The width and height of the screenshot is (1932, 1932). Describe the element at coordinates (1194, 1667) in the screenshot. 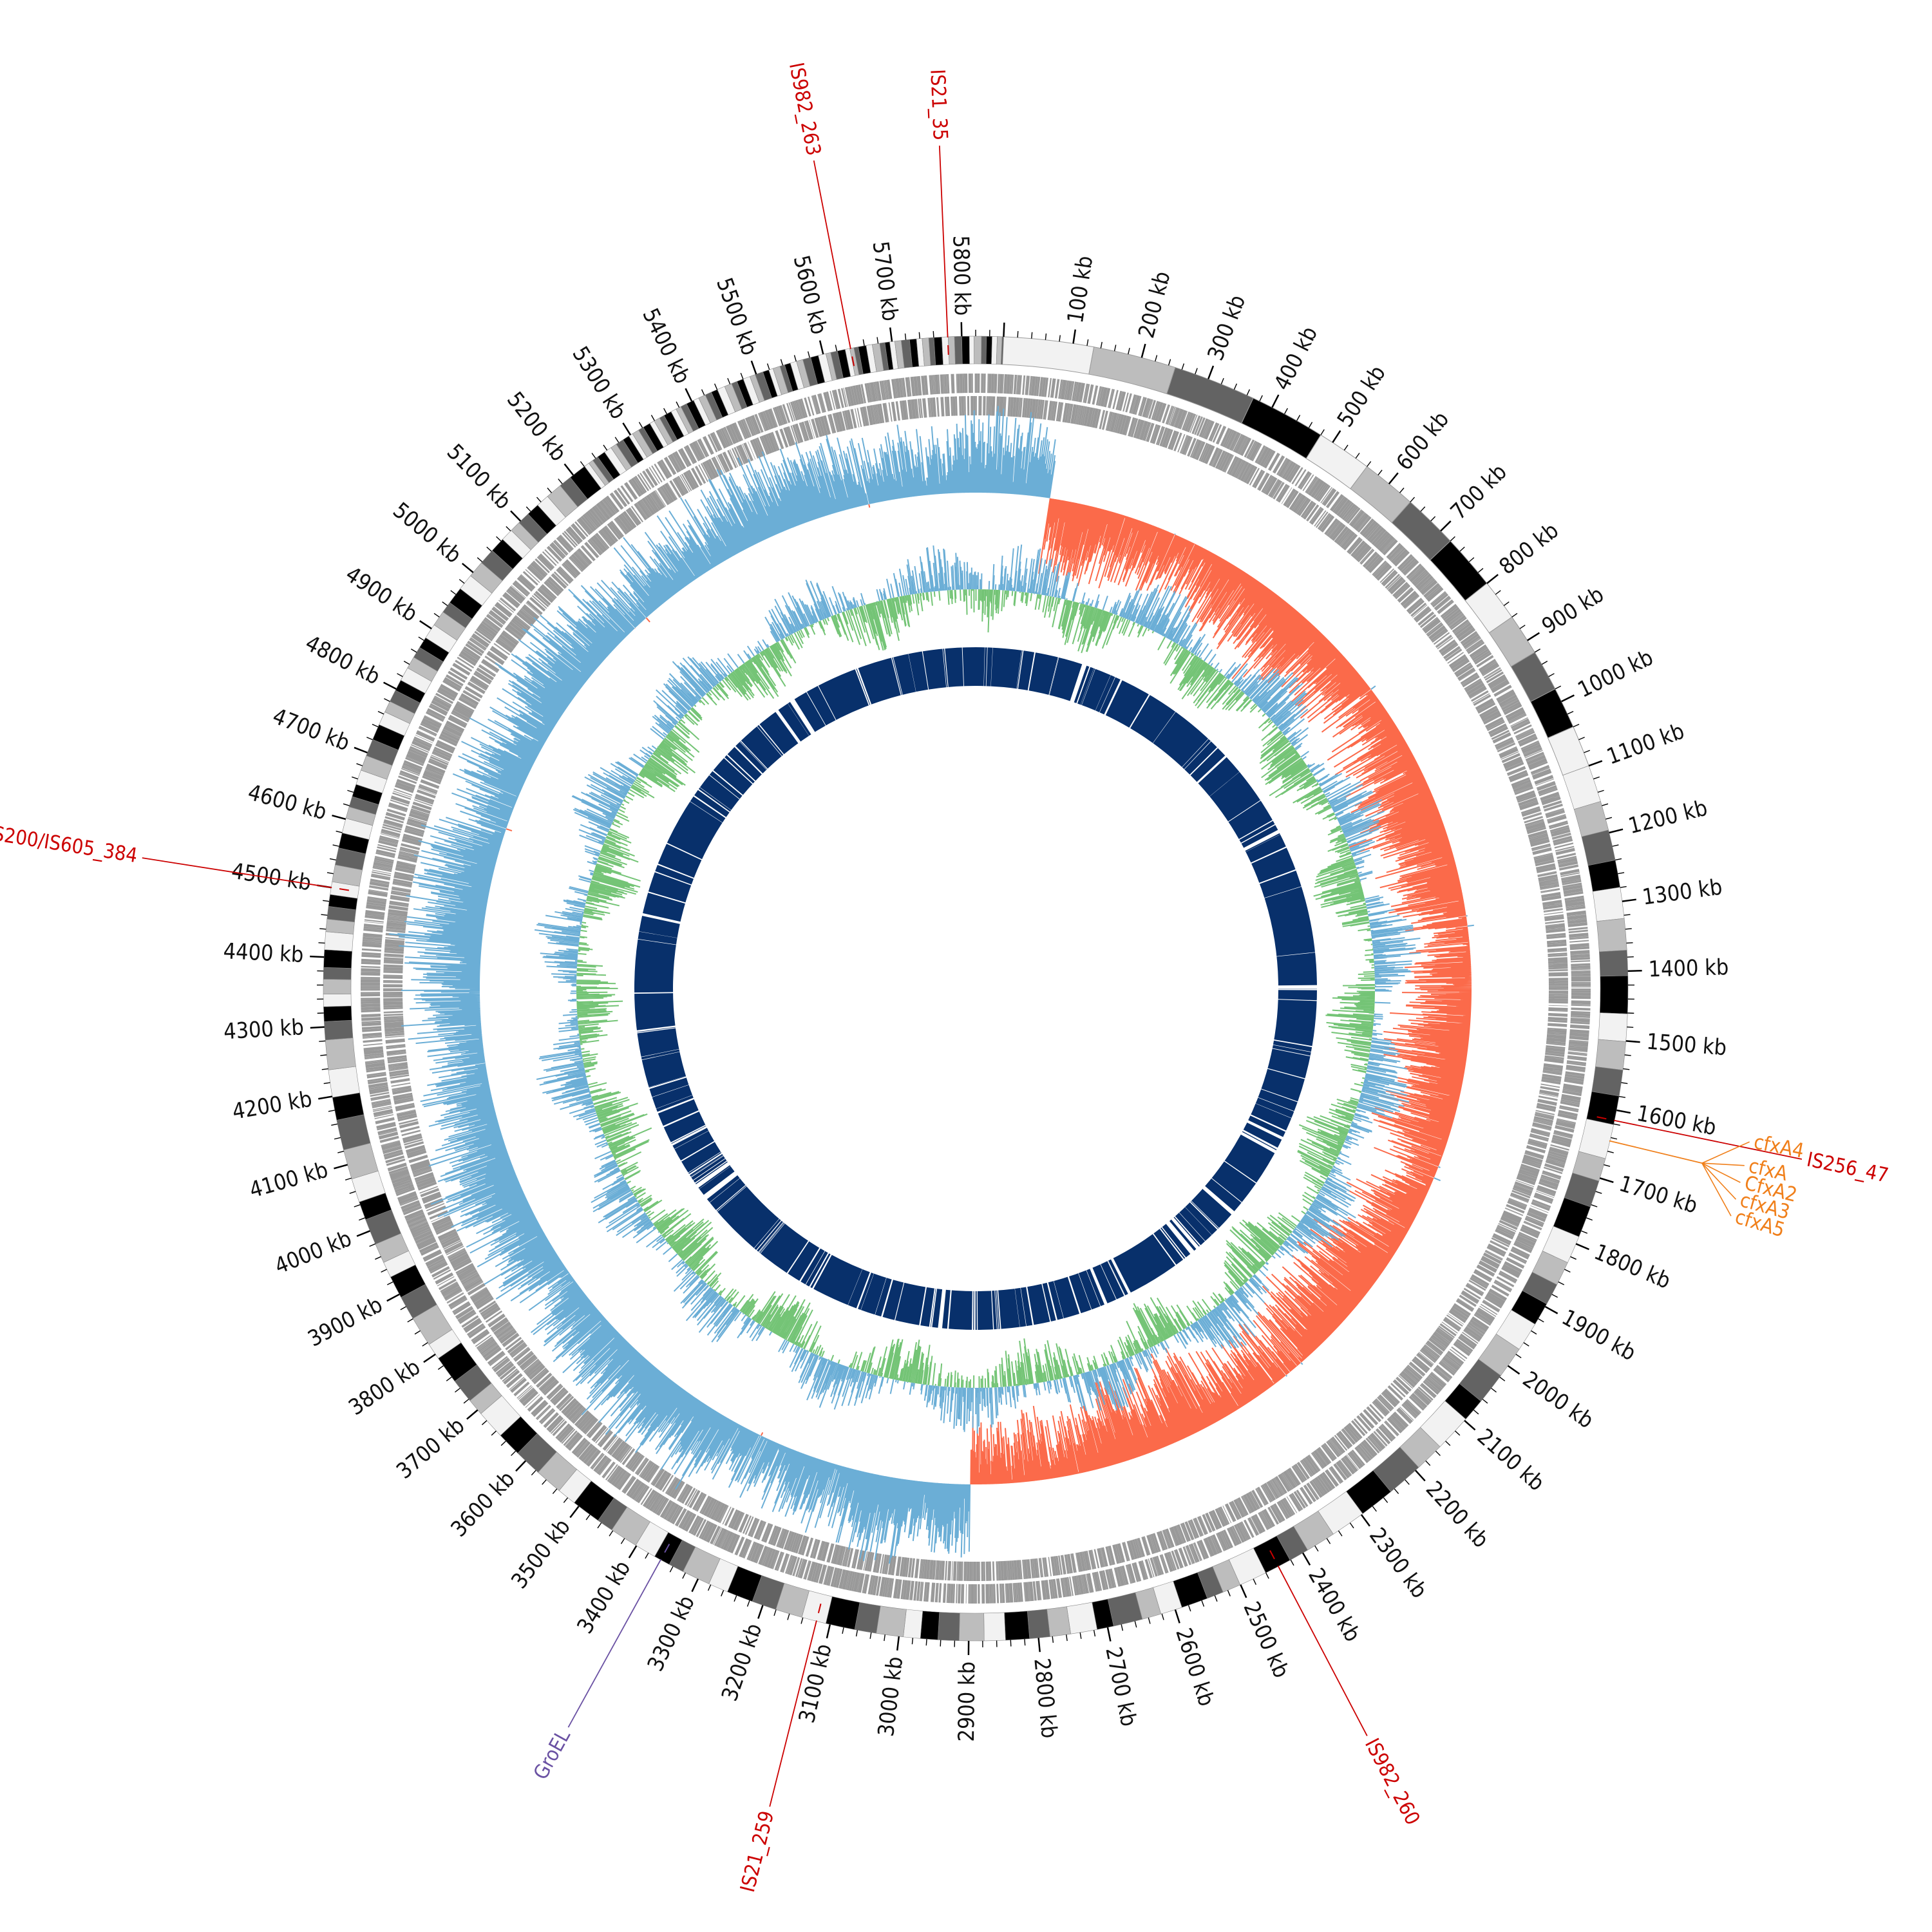

I see `scale-label: 2600 kb` at that location.